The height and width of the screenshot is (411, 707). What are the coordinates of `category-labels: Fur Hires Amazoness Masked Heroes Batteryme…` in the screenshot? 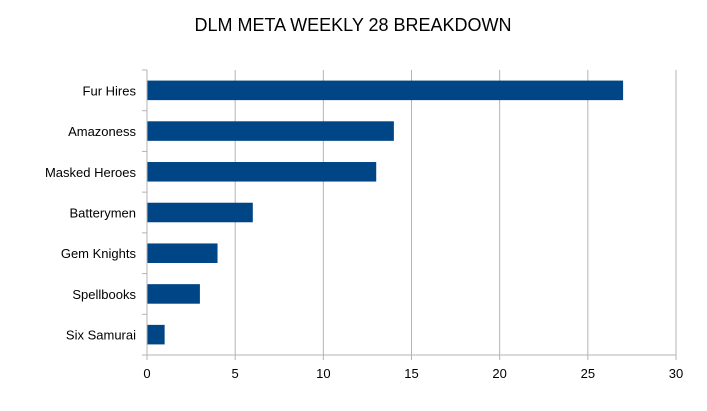 It's located at (91, 212).